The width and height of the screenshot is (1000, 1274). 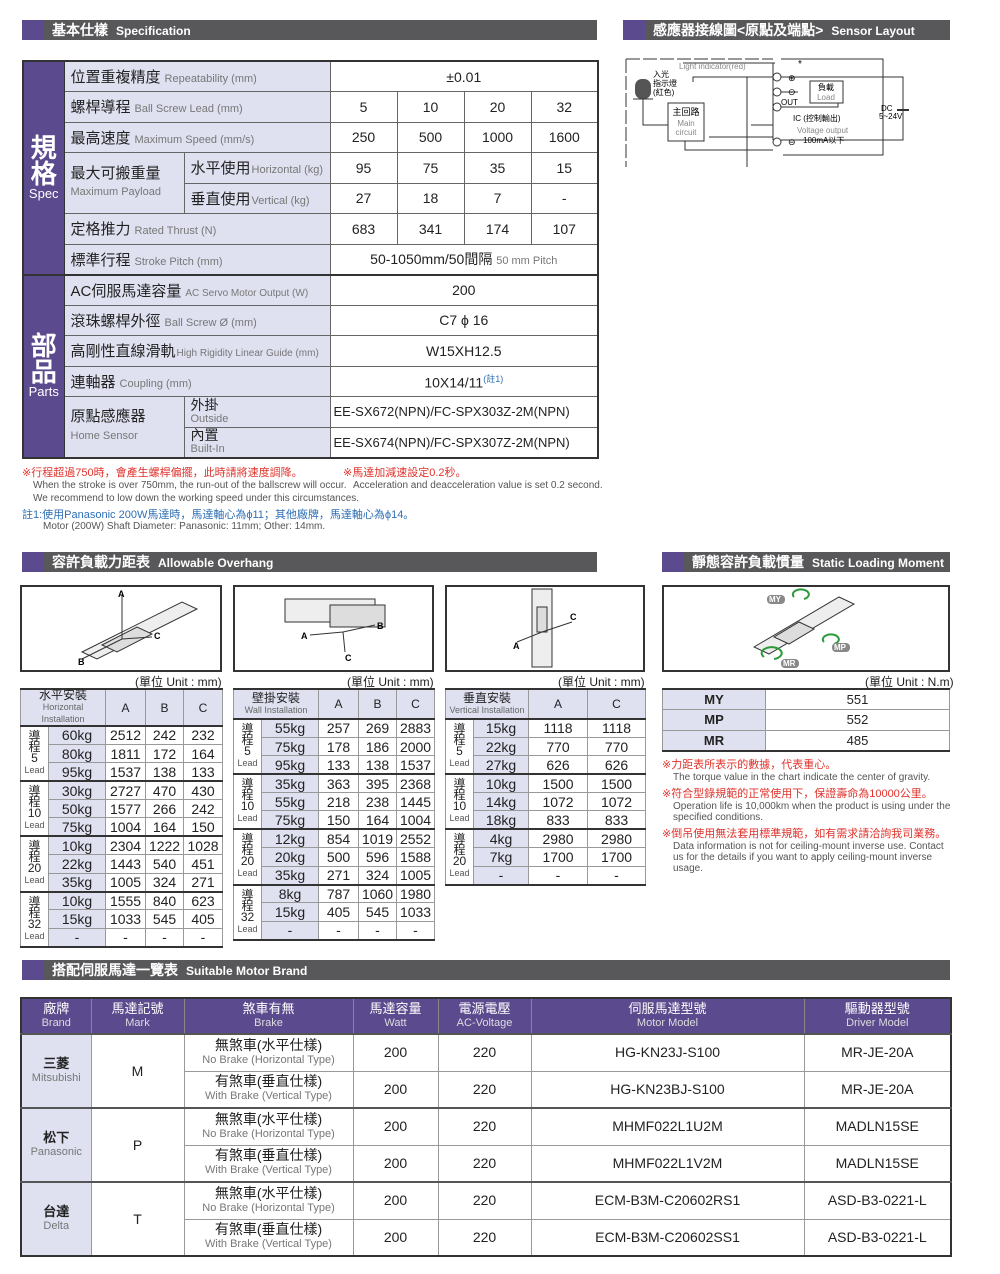 I want to click on table-header-row: 垂直安裝 Vertical Installation A C, so click(x=545, y=704).